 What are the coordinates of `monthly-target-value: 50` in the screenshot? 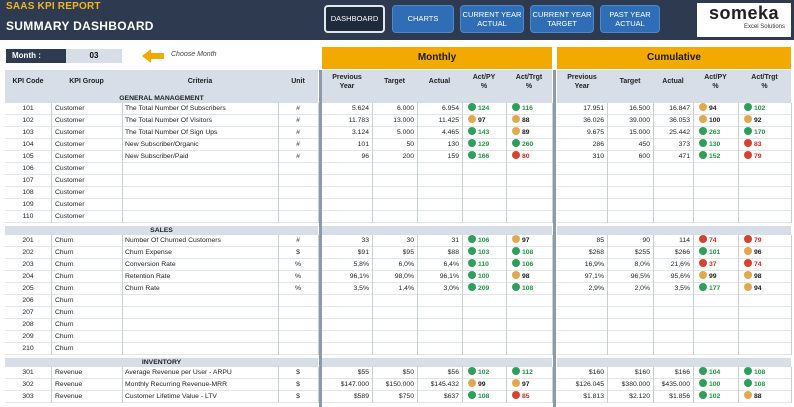 It's located at (410, 144).